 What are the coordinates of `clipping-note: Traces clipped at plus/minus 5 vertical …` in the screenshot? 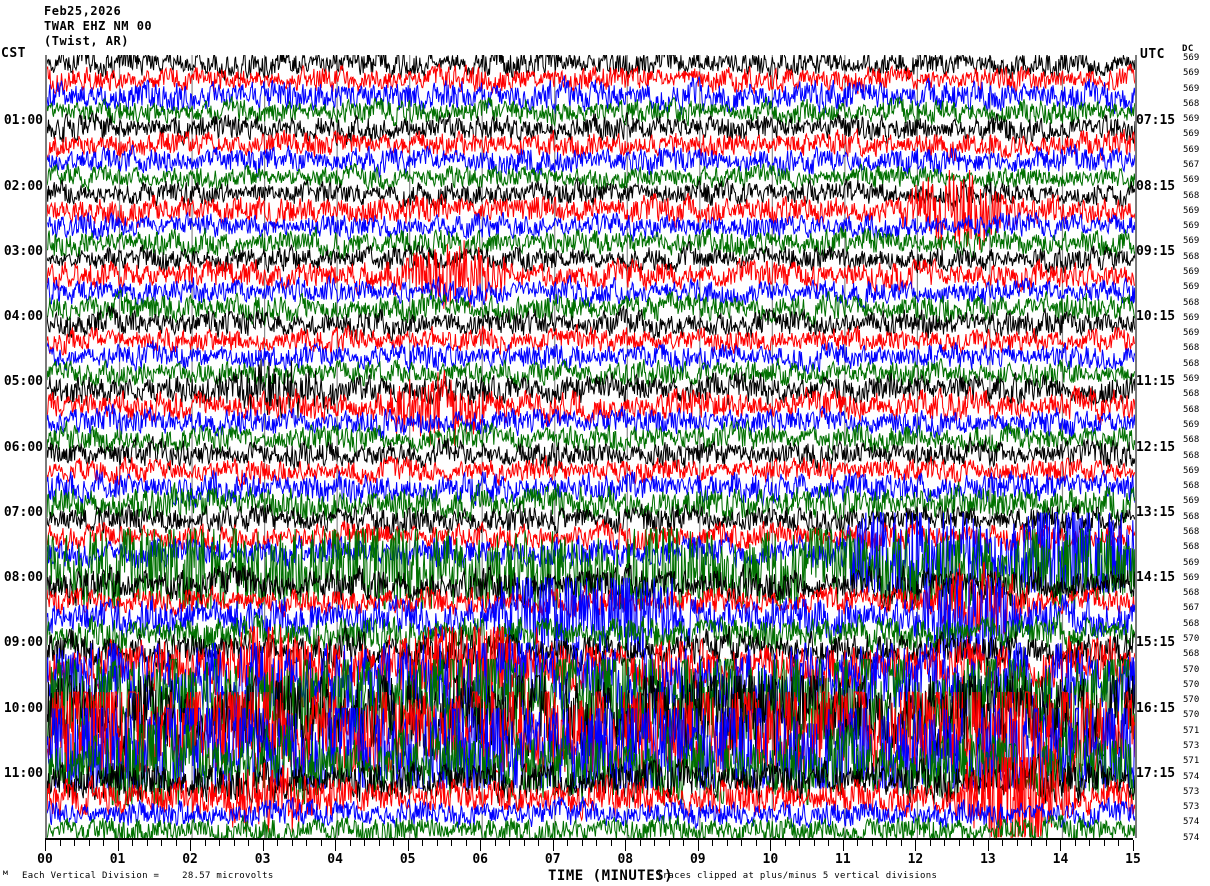 It's located at (797, 876).